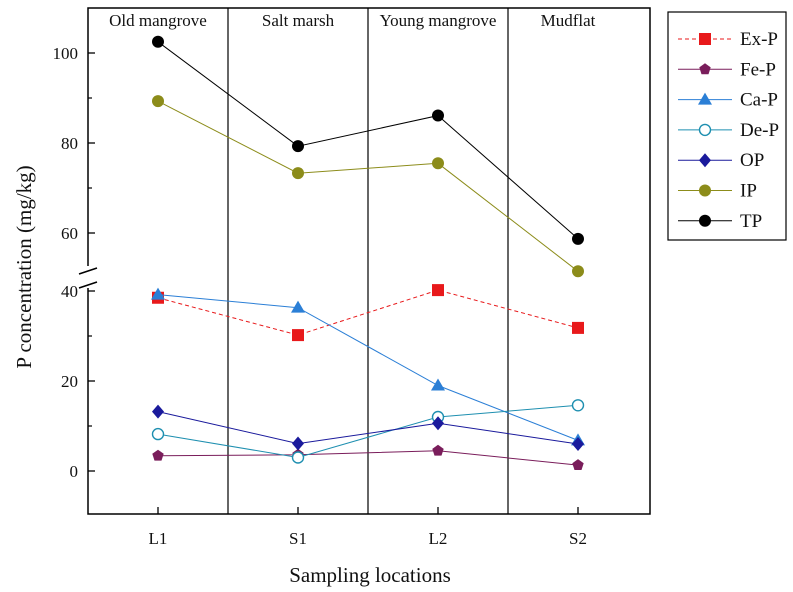 The width and height of the screenshot is (793, 592). I want to click on legend-item-ip: IP, so click(717, 191).